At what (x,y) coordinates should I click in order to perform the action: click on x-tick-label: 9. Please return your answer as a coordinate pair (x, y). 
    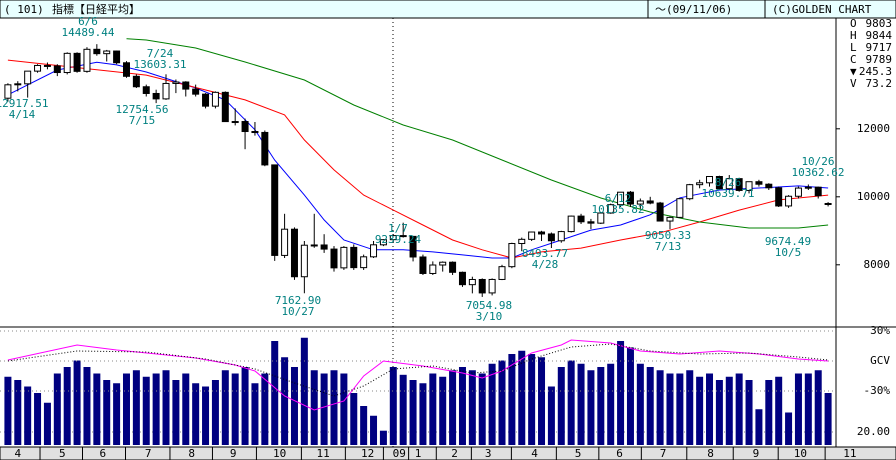
    Looking at the image, I should click on (756, 453).